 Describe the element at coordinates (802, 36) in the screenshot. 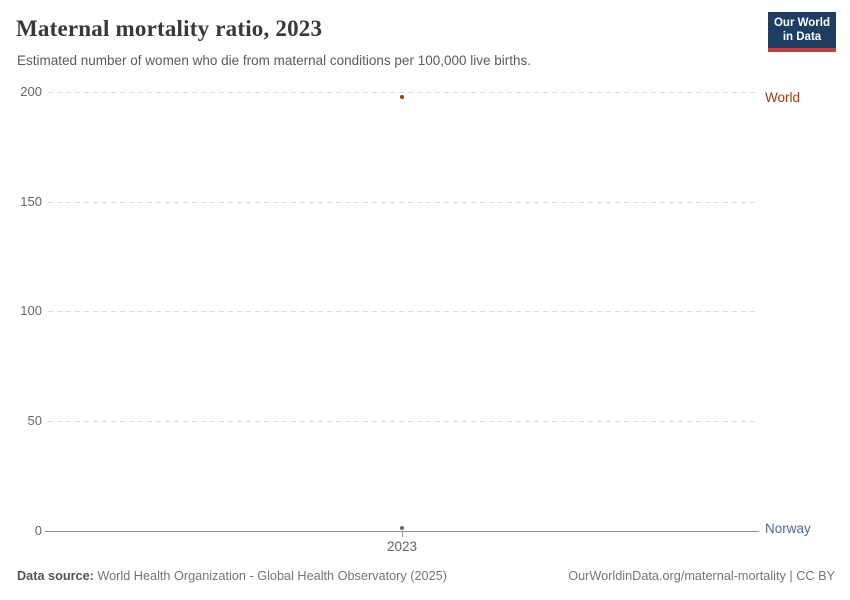

I see `owid-logo-line2: in Data` at that location.